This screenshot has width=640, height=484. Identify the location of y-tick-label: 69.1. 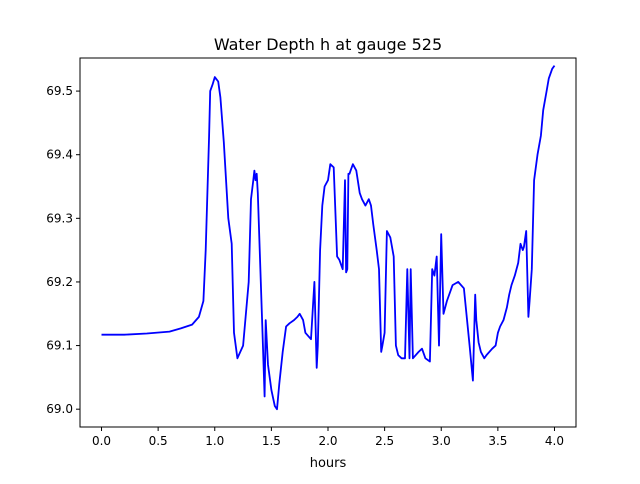
(59, 346).